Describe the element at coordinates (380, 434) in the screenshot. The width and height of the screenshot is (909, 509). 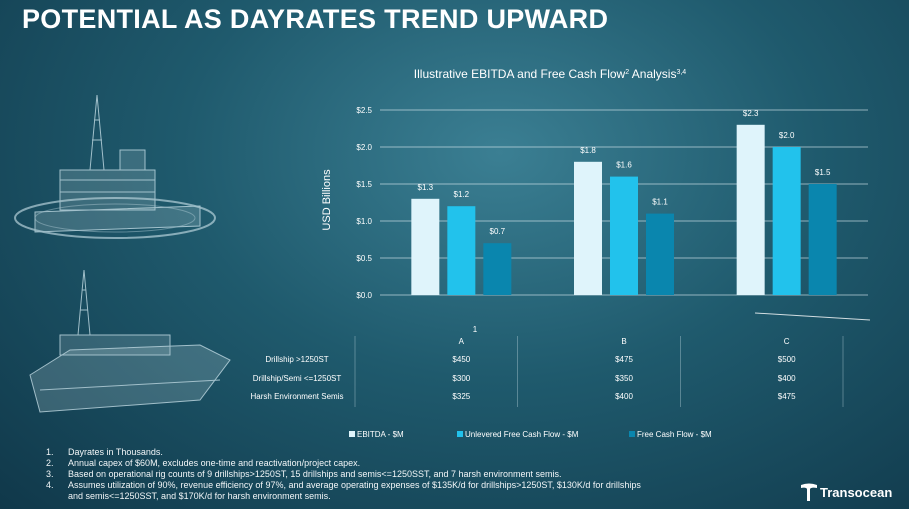
I see `legend-label: EBITDA - $M` at that location.